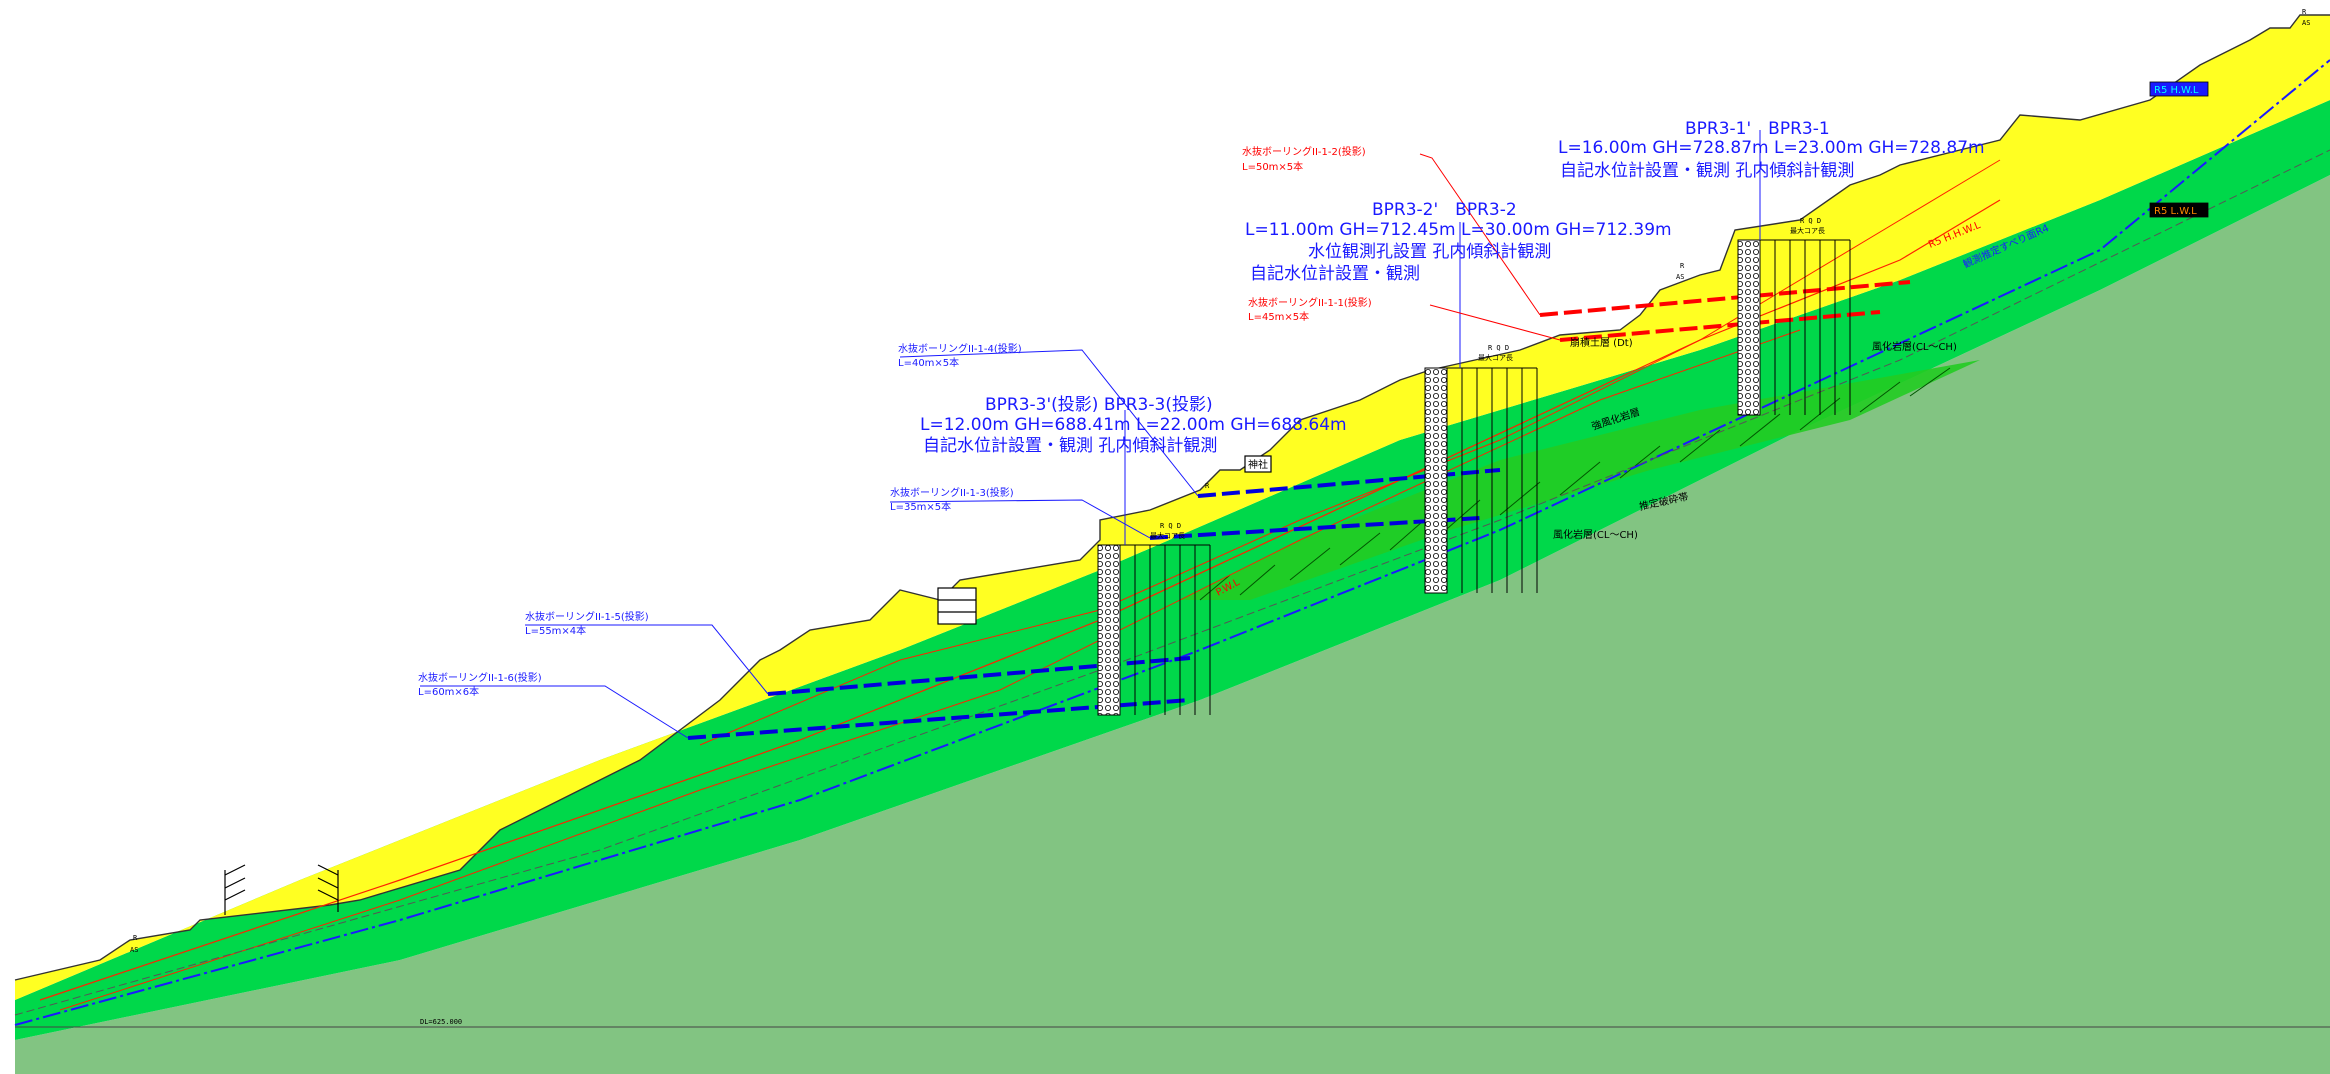 The height and width of the screenshot is (1074, 2330). What do you see at coordinates (1310, 302) in the screenshot?
I see `drain-ii-1-1-name: 水抜ボーリングII-1-1(投影)` at bounding box center [1310, 302].